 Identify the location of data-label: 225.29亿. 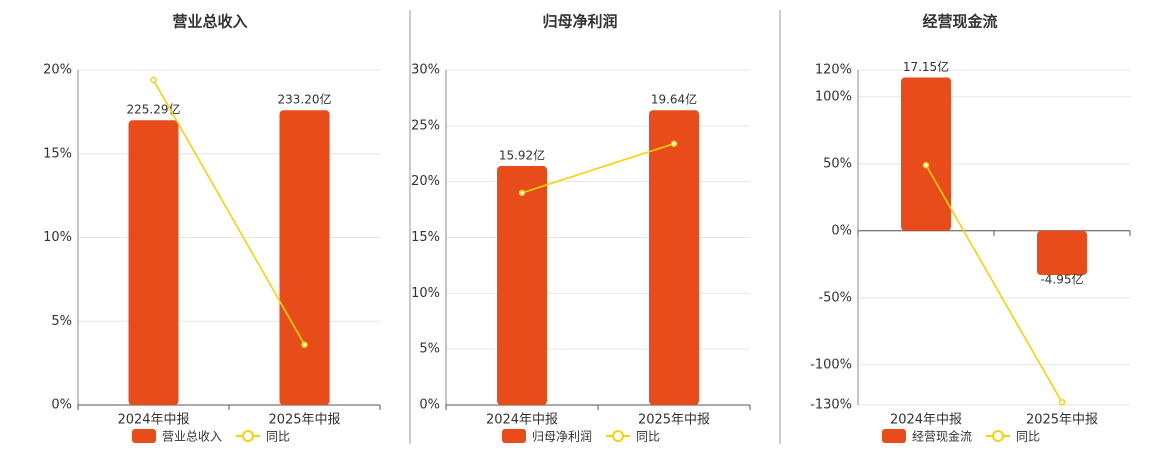
(154, 109).